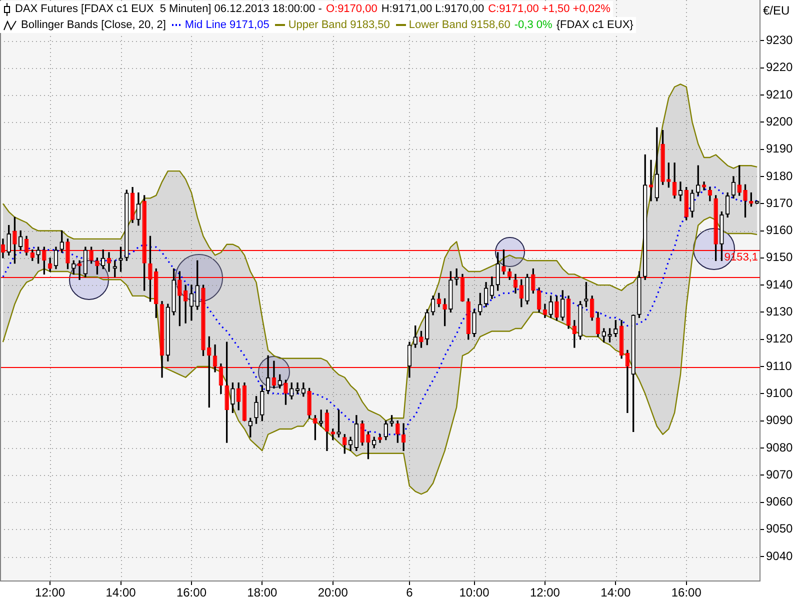 Image resolution: width=800 pixels, height=600 pixels. I want to click on text: Bollinger Bands [Close, 20, 2], so click(93, 25).